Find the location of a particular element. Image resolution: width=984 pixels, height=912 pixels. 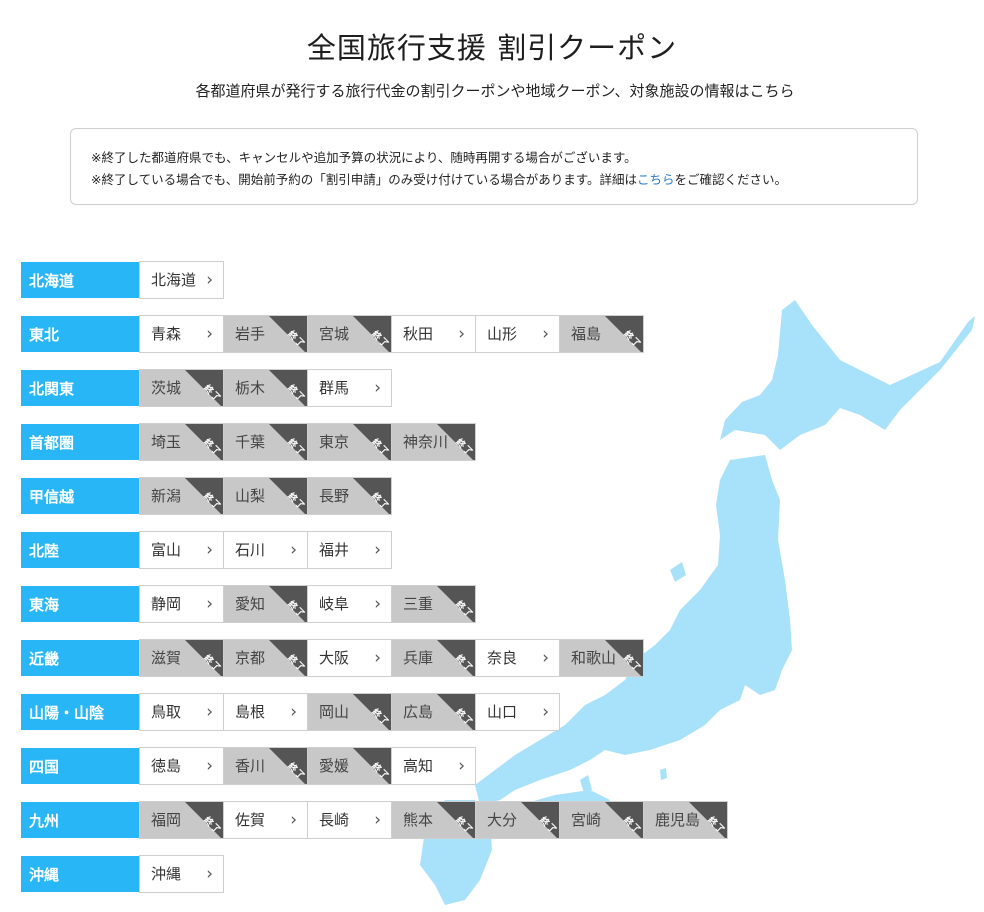

region-label: 北陸 is located at coordinates (80, 550).